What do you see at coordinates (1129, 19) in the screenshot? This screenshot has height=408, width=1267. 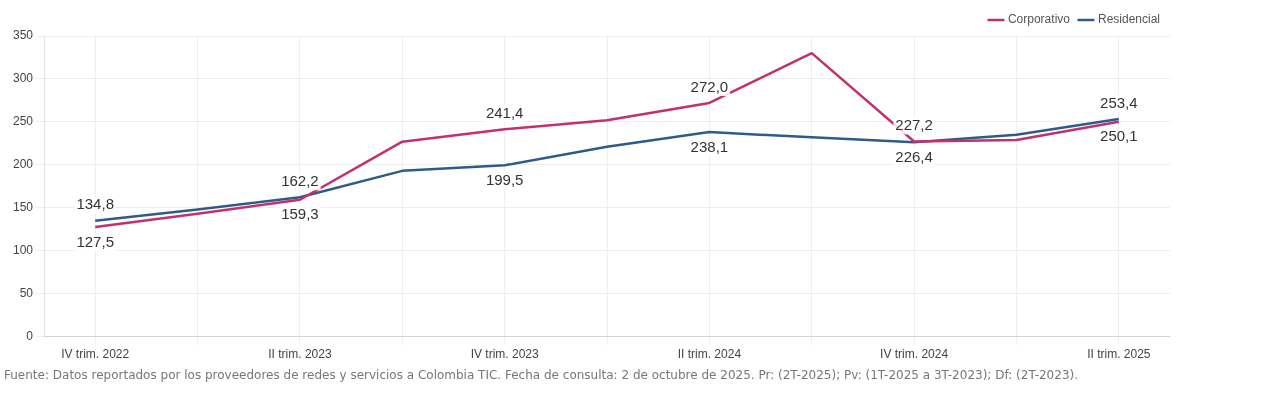 I see `legend-label: Residencial` at bounding box center [1129, 19].